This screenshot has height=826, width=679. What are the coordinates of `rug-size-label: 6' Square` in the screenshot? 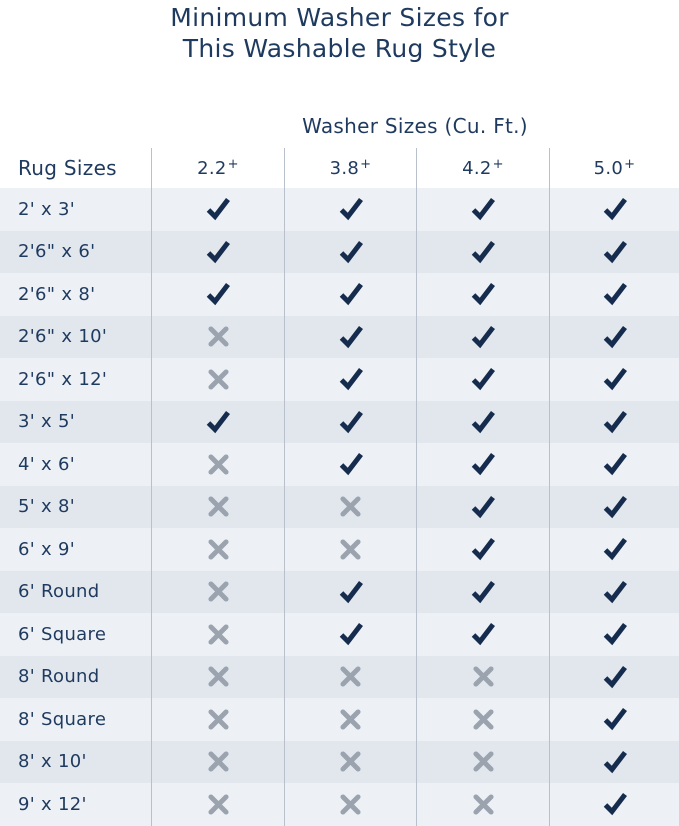 It's located at (62, 634).